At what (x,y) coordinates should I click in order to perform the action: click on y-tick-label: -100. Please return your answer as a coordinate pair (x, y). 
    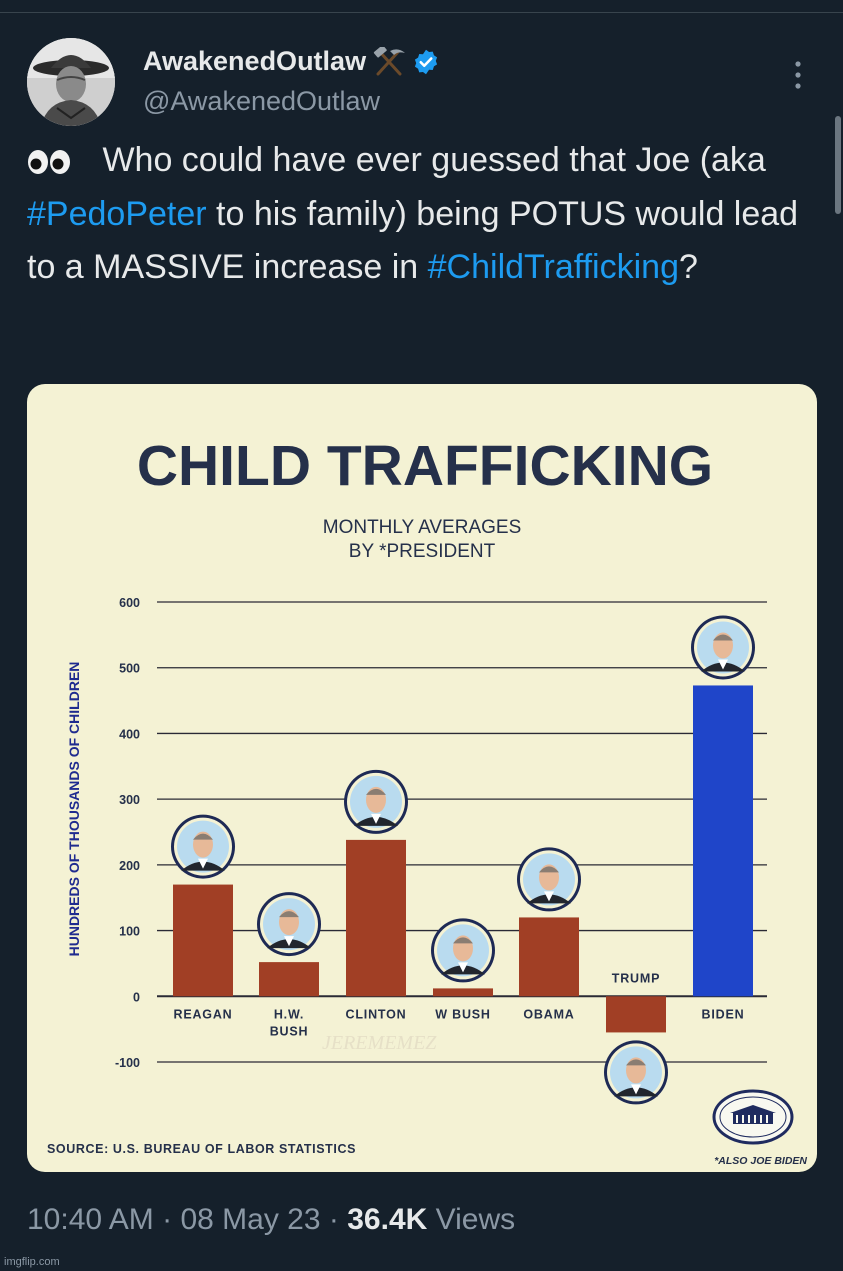
    Looking at the image, I should click on (127, 1063).